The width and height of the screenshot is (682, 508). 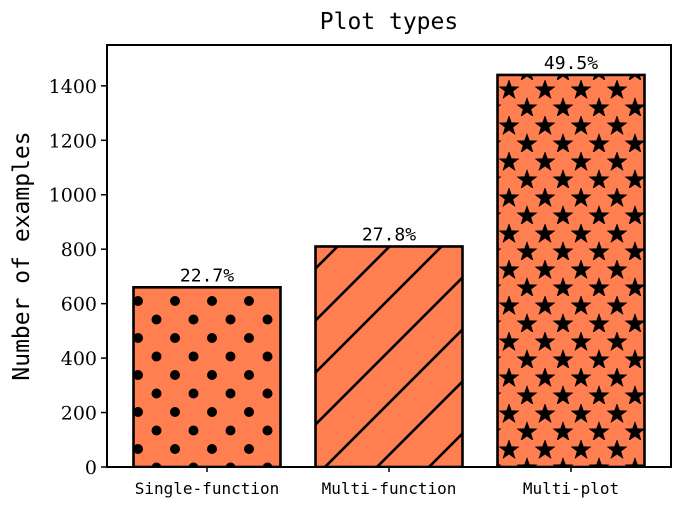 I want to click on y-axis-label: Number of examples, so click(x=22, y=255).